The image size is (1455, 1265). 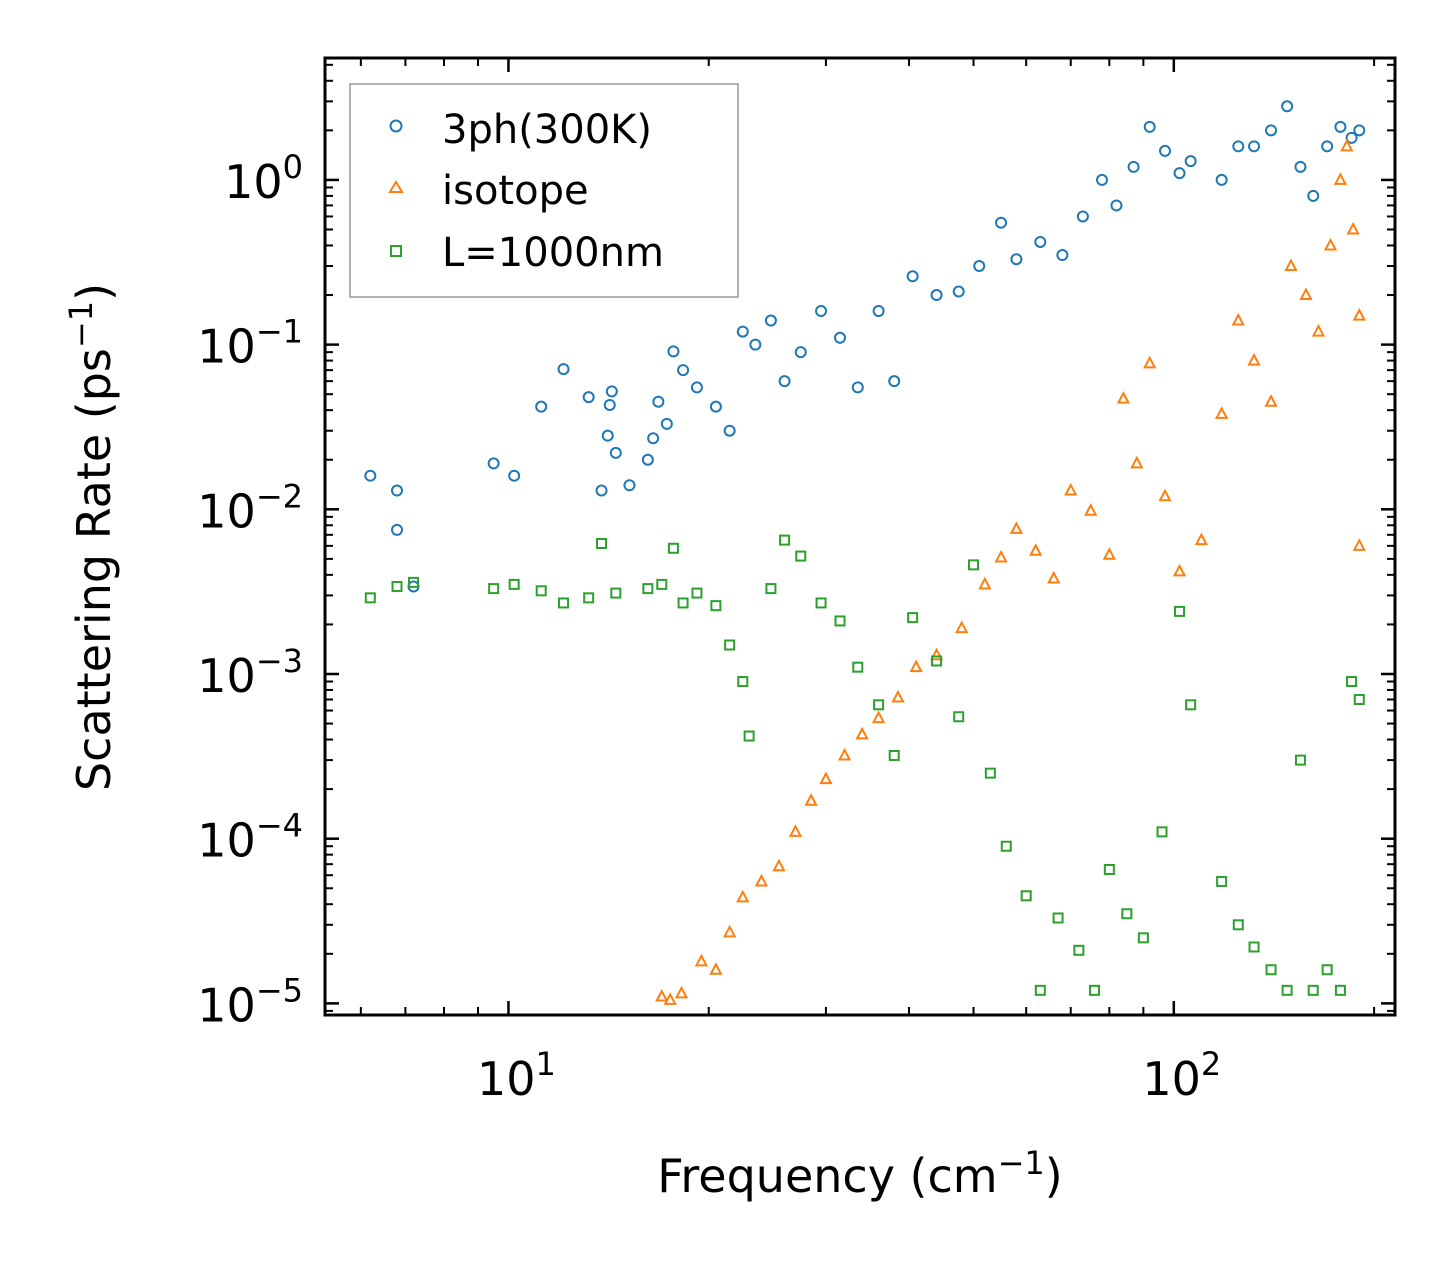 I want to click on x-axis-label-text: Frequency (cm, so click(x=827, y=1176).